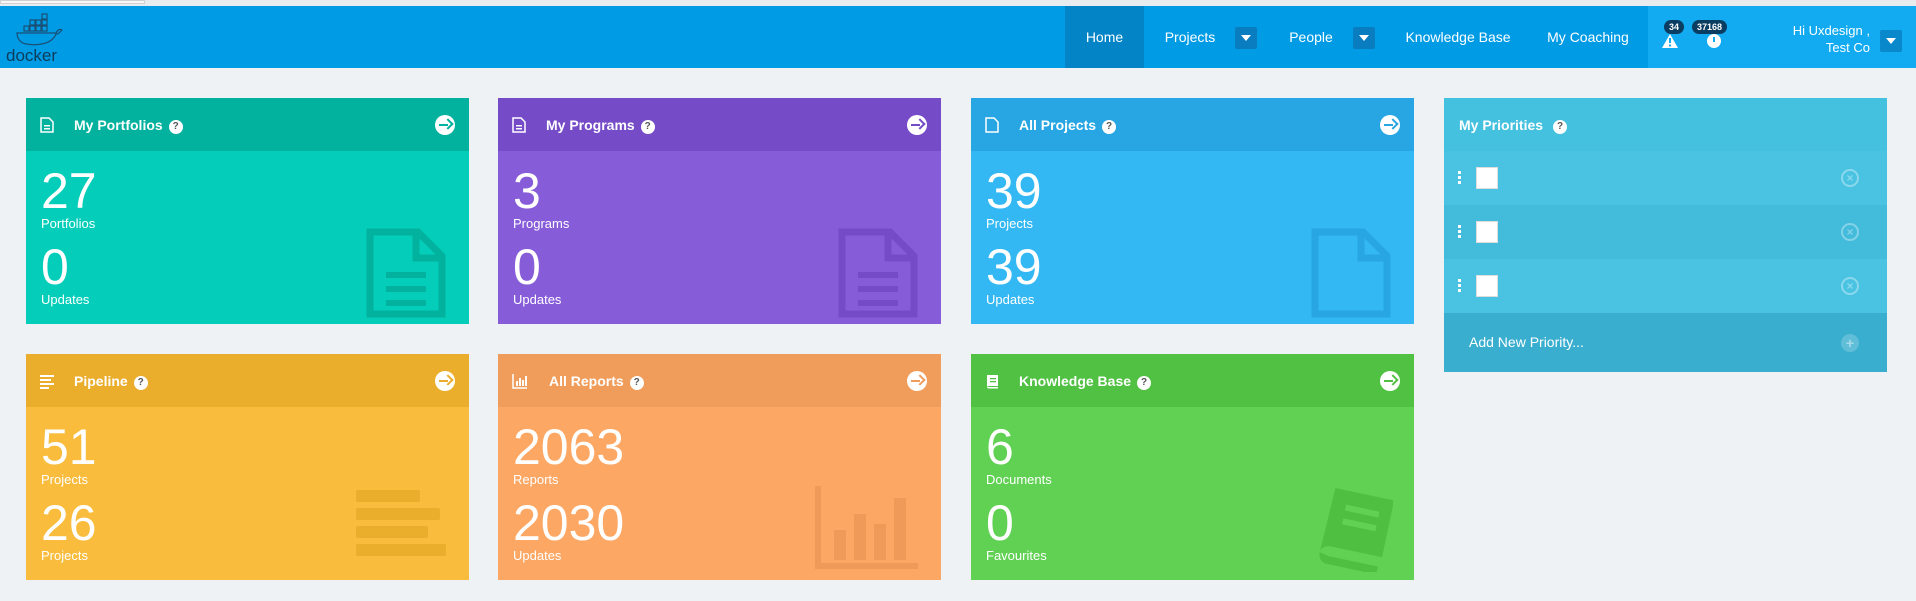 This screenshot has width=1916, height=601. Describe the element at coordinates (1068, 125) in the screenshot. I see `card-title: All Projects?` at that location.